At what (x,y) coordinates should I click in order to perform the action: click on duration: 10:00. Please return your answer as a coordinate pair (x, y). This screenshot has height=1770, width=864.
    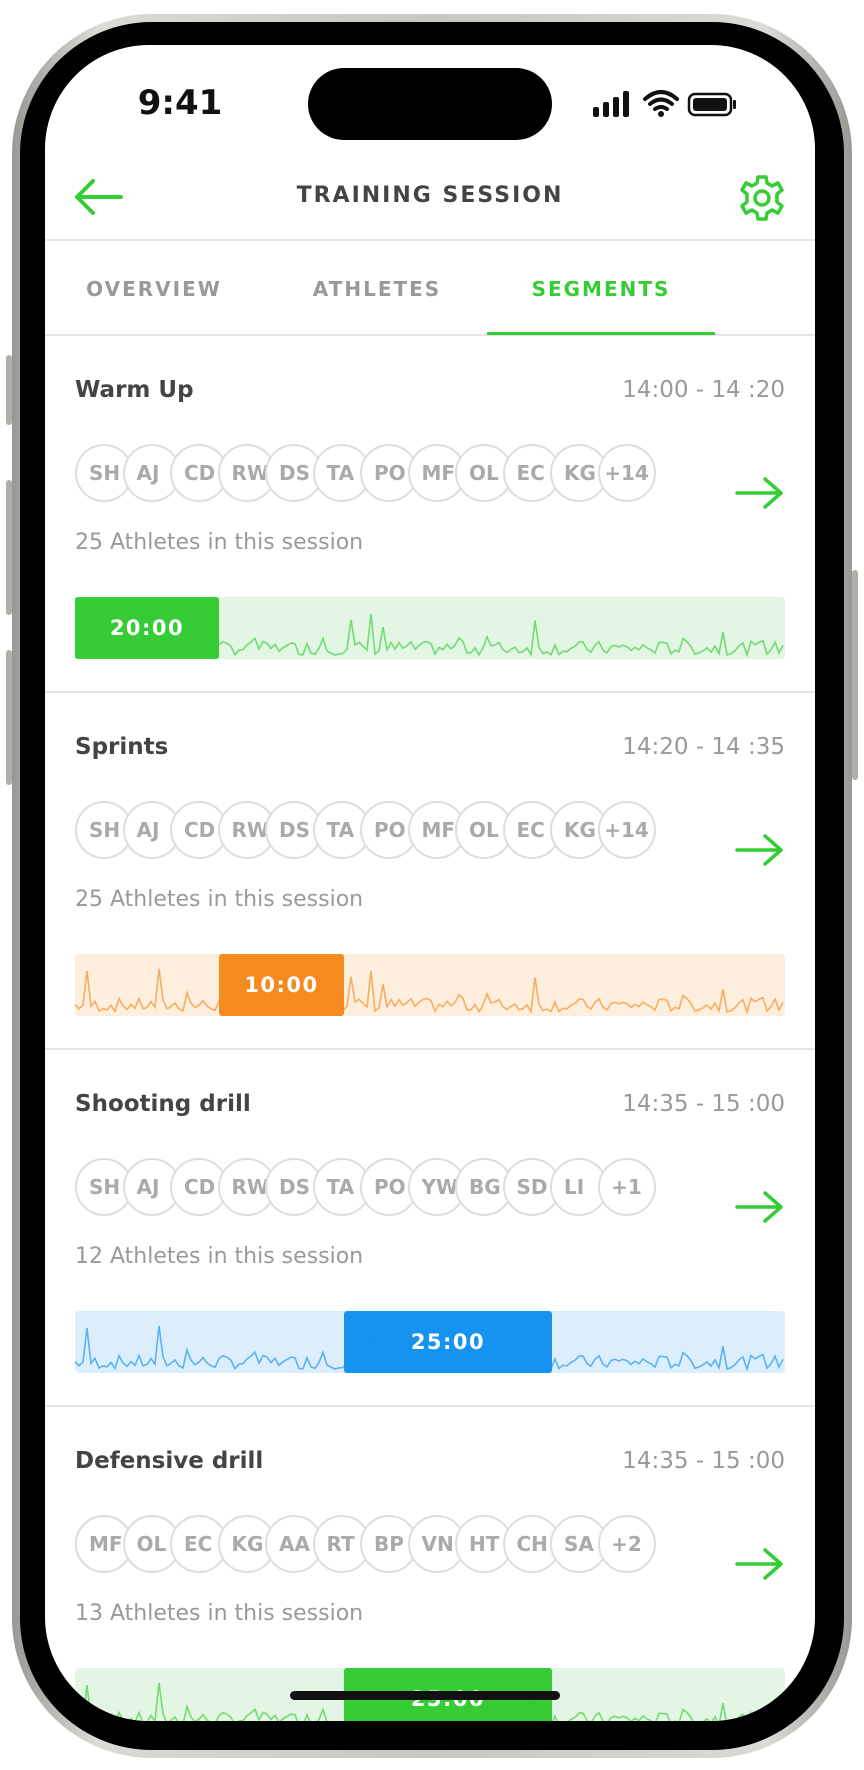
    Looking at the image, I should click on (281, 985).